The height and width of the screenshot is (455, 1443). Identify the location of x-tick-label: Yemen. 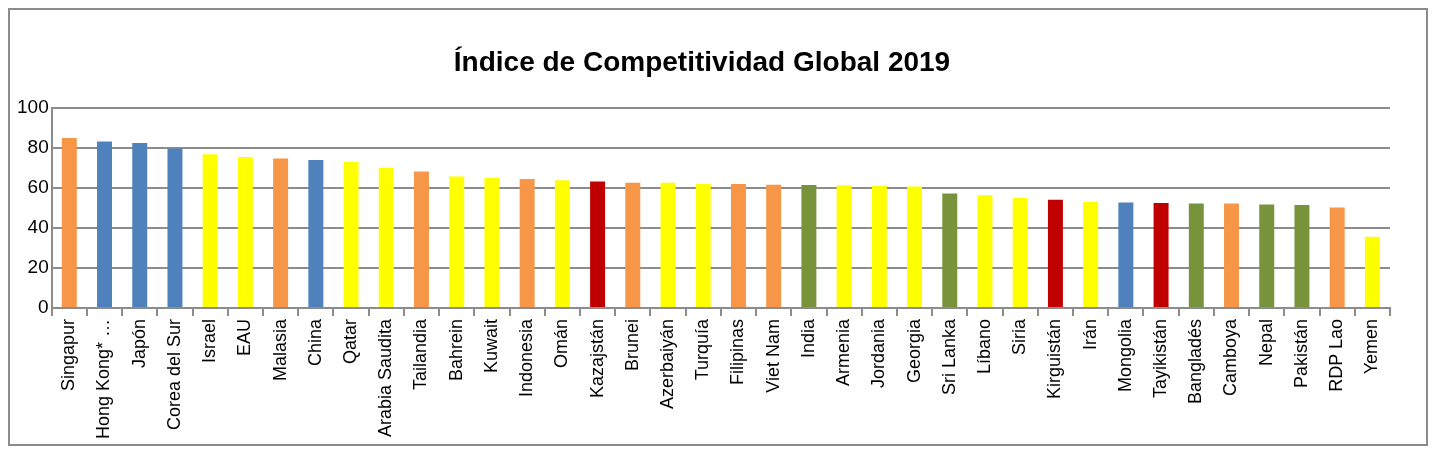
(1371, 346).